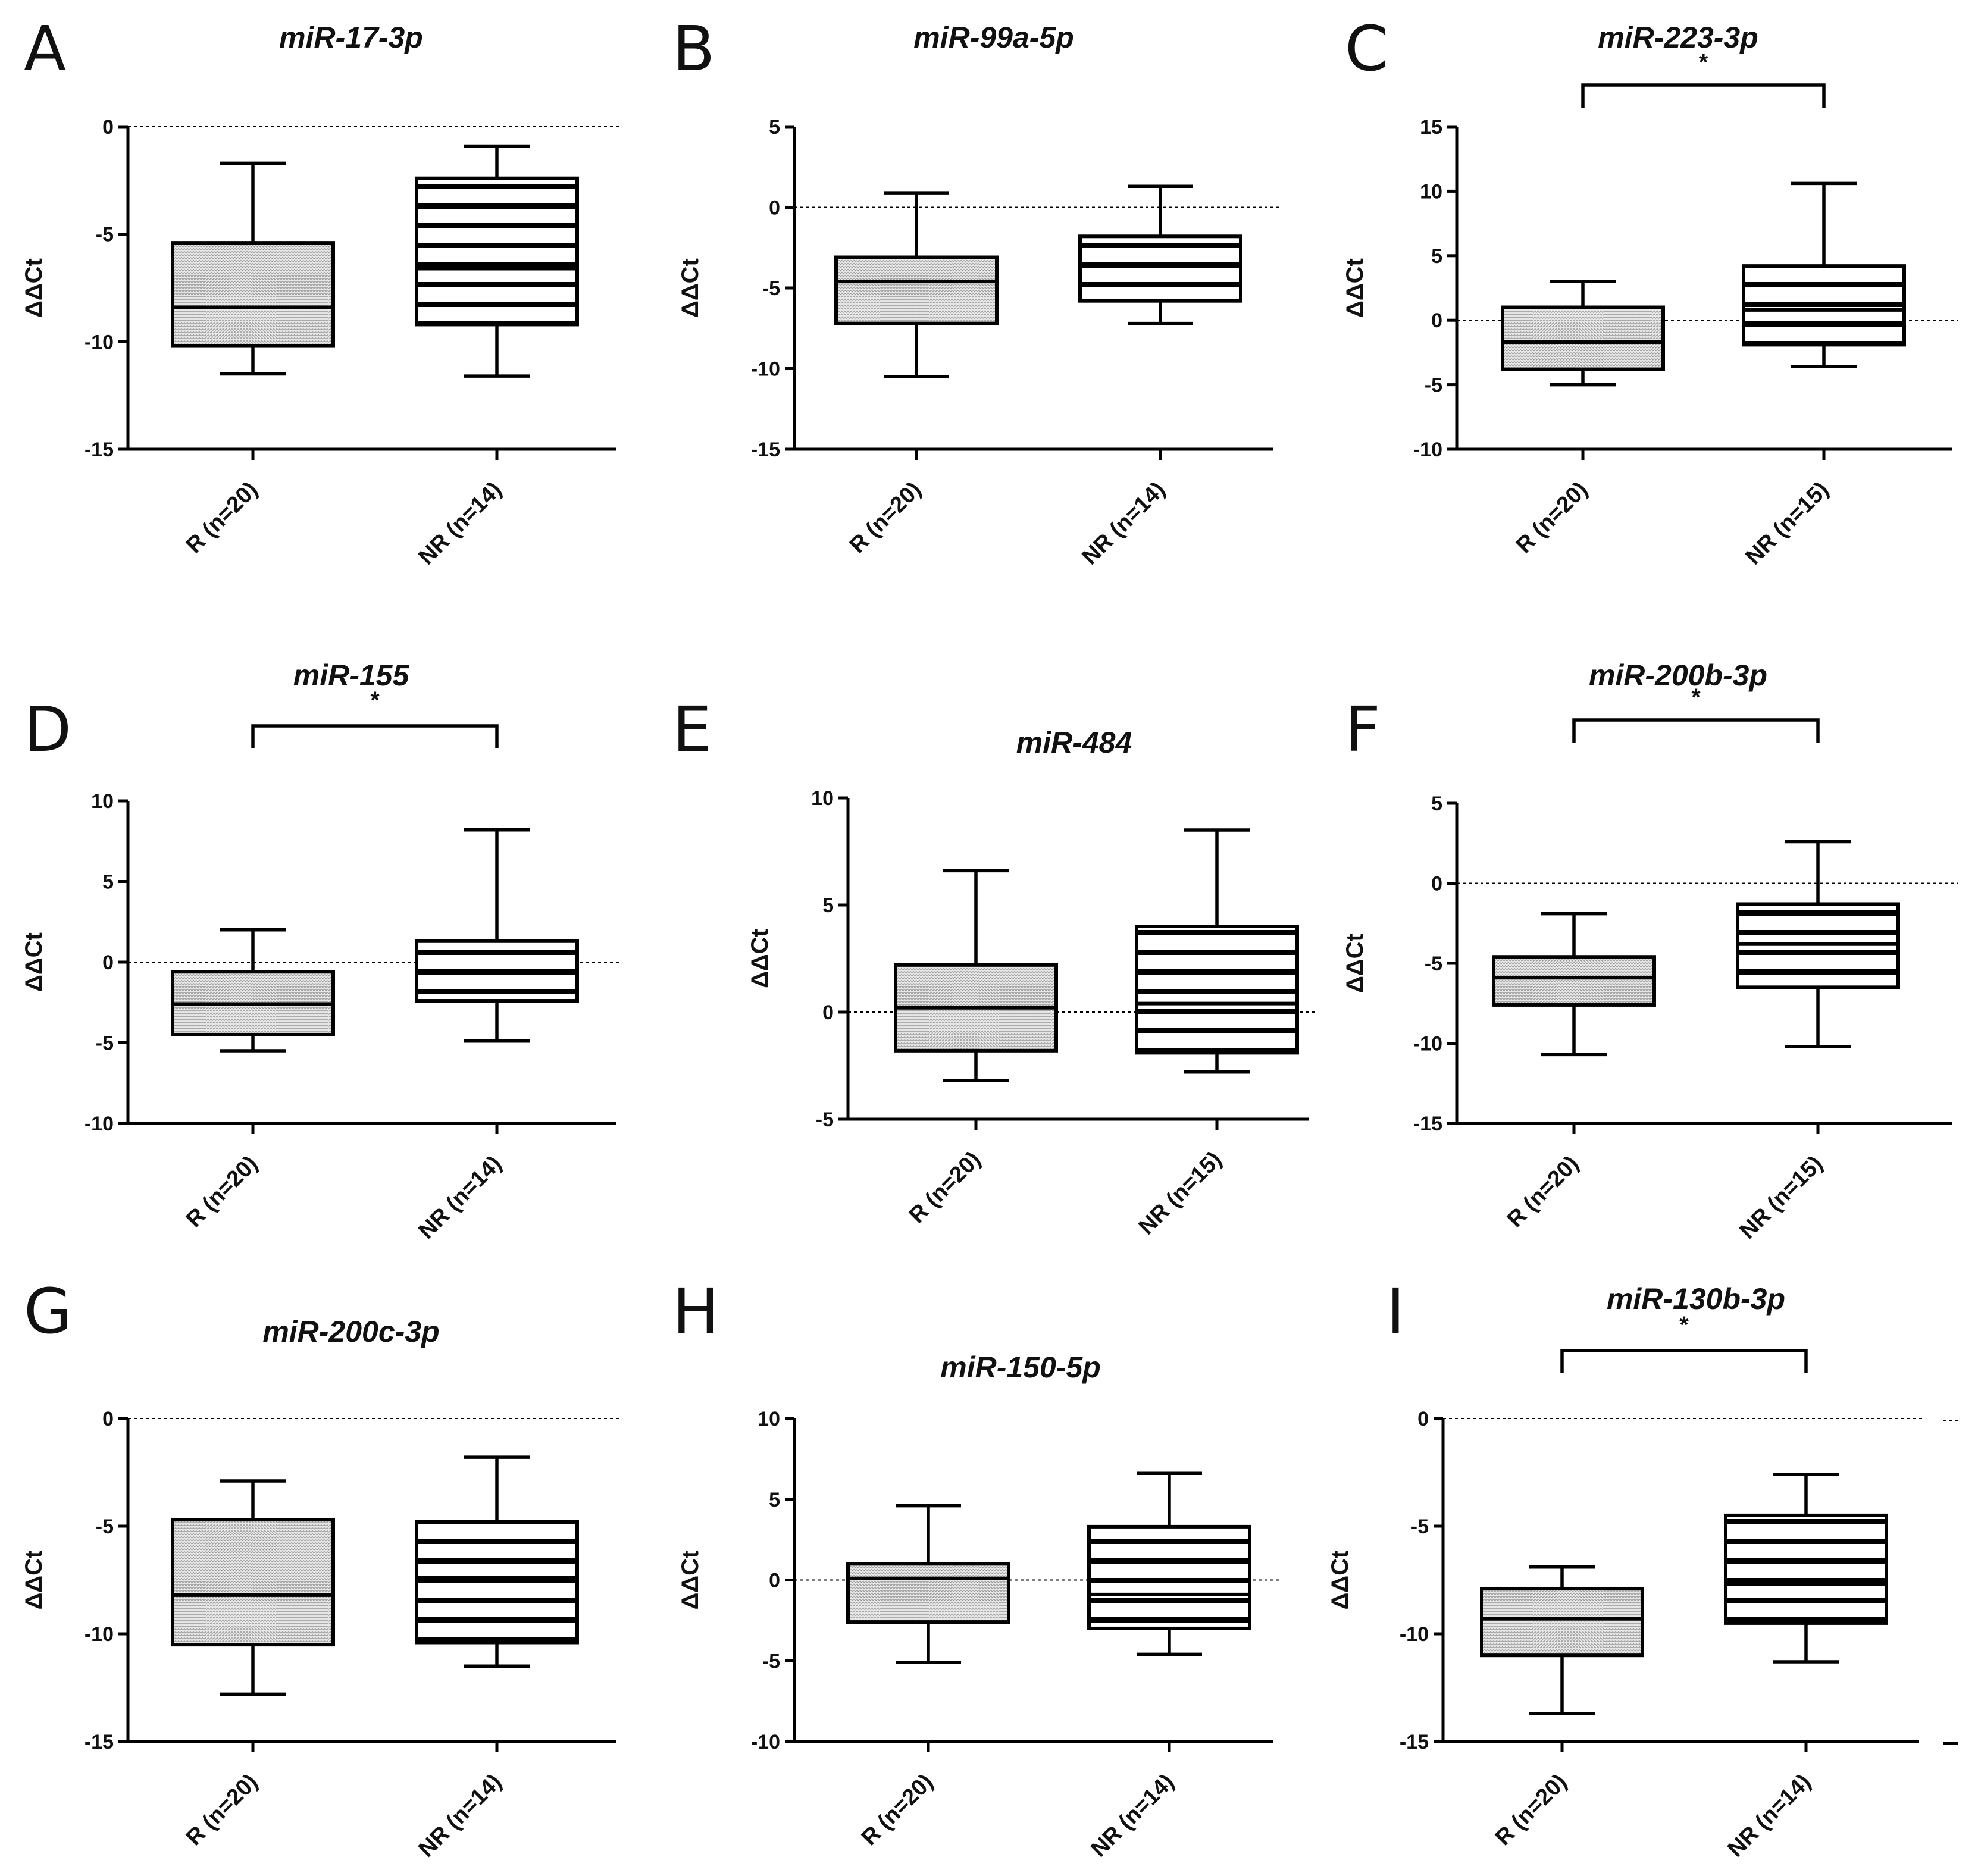 The image size is (1978, 1876). Describe the element at coordinates (48, 1311) in the screenshot. I see `panel-letter: G` at that location.